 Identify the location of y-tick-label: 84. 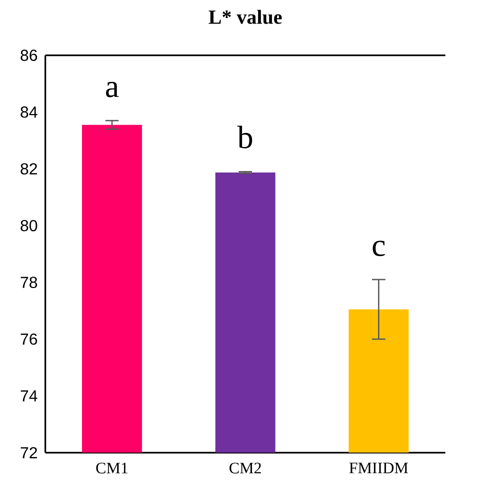
(29, 112).